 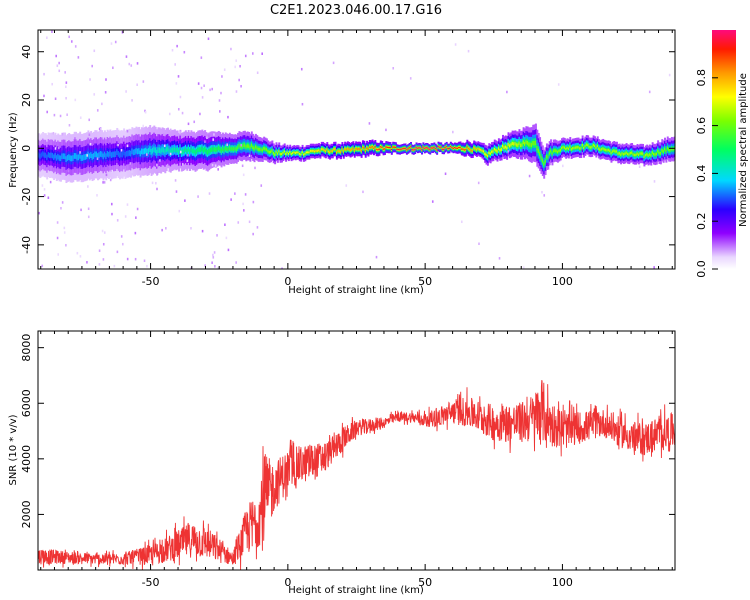 I want to click on x-tick-label: -50, so click(x=151, y=281).